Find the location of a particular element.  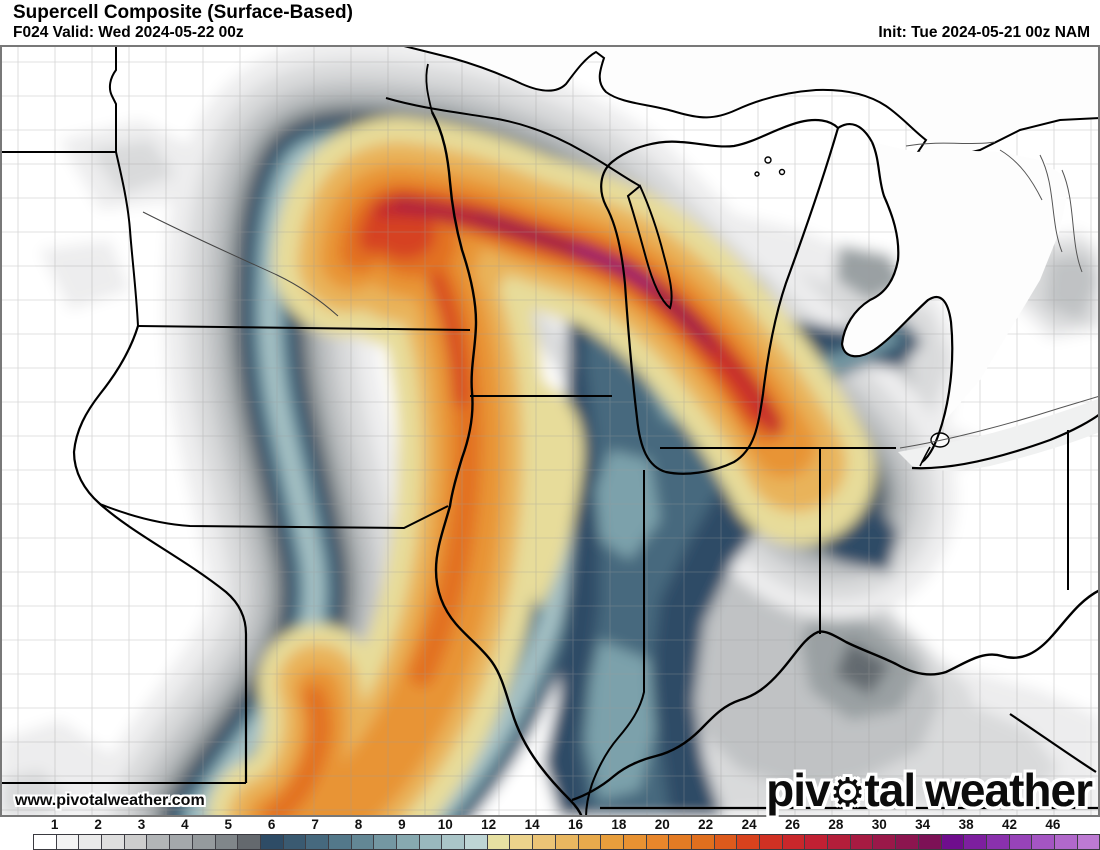

lake-michigan-shoreline is located at coordinates (720, 296).